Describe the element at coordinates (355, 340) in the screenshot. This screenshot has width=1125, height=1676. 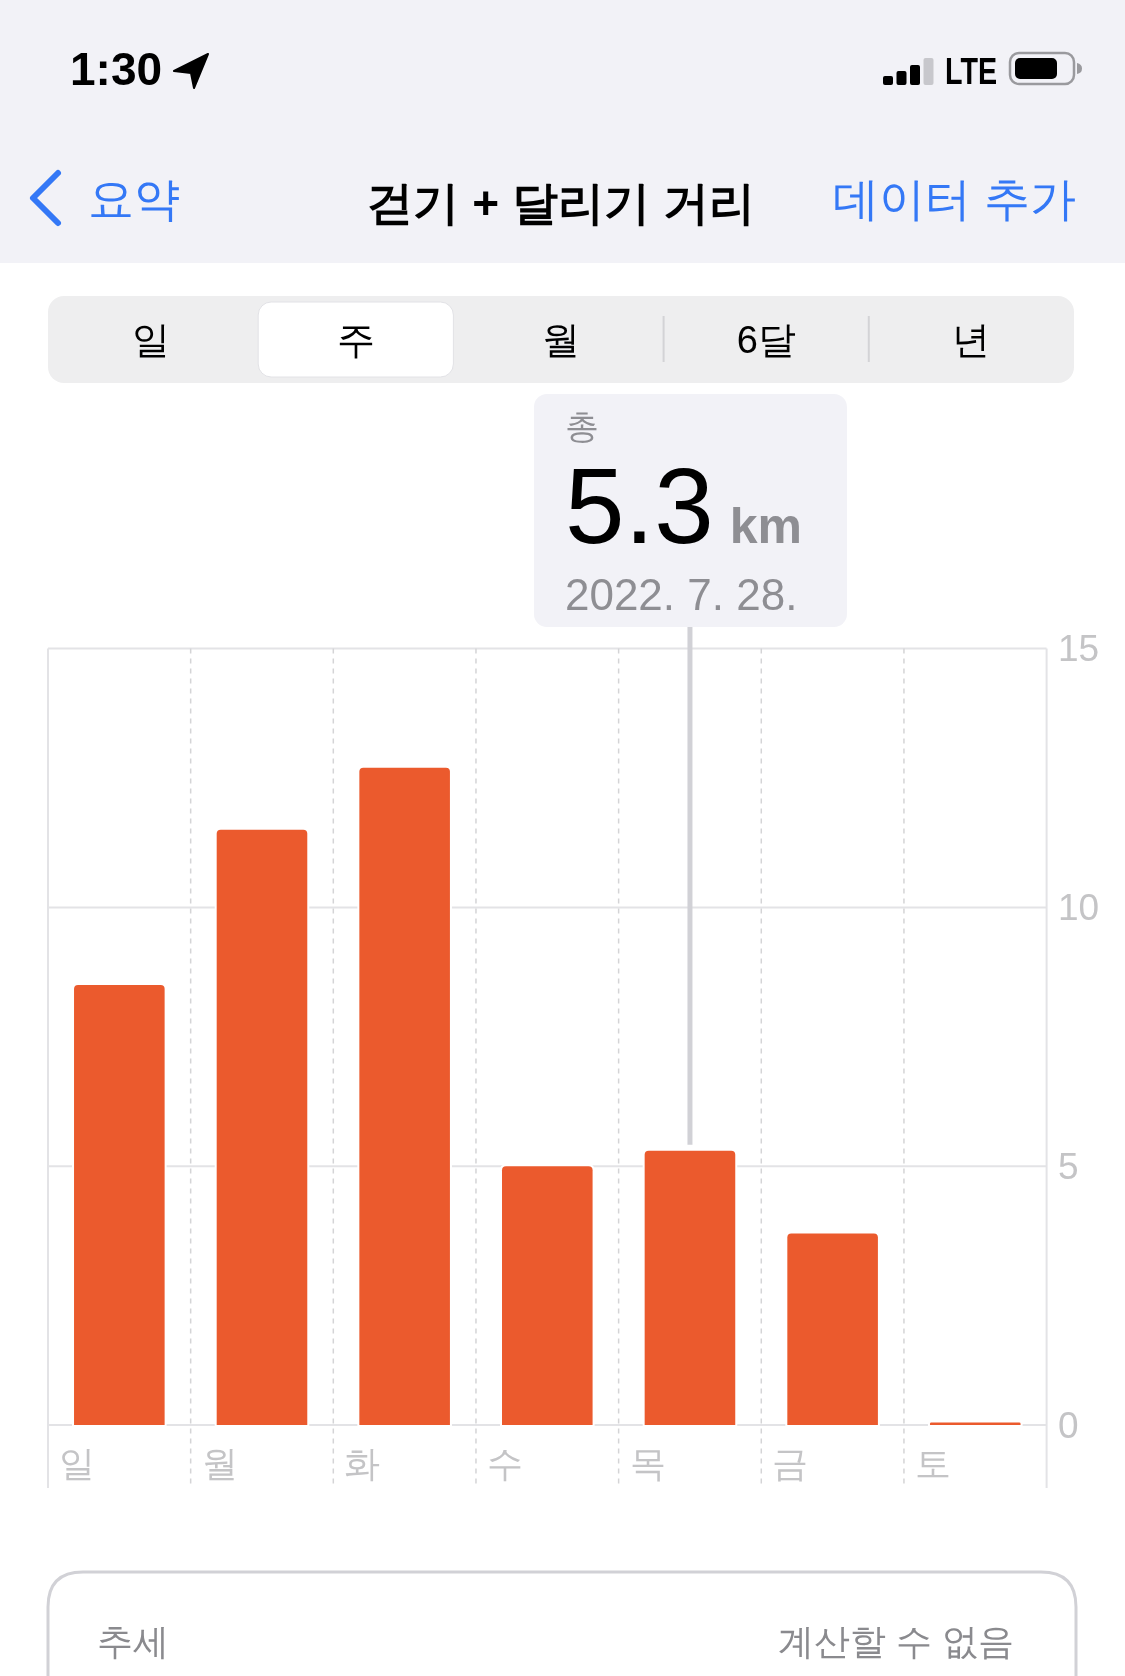
I see `annotation: 주` at that location.